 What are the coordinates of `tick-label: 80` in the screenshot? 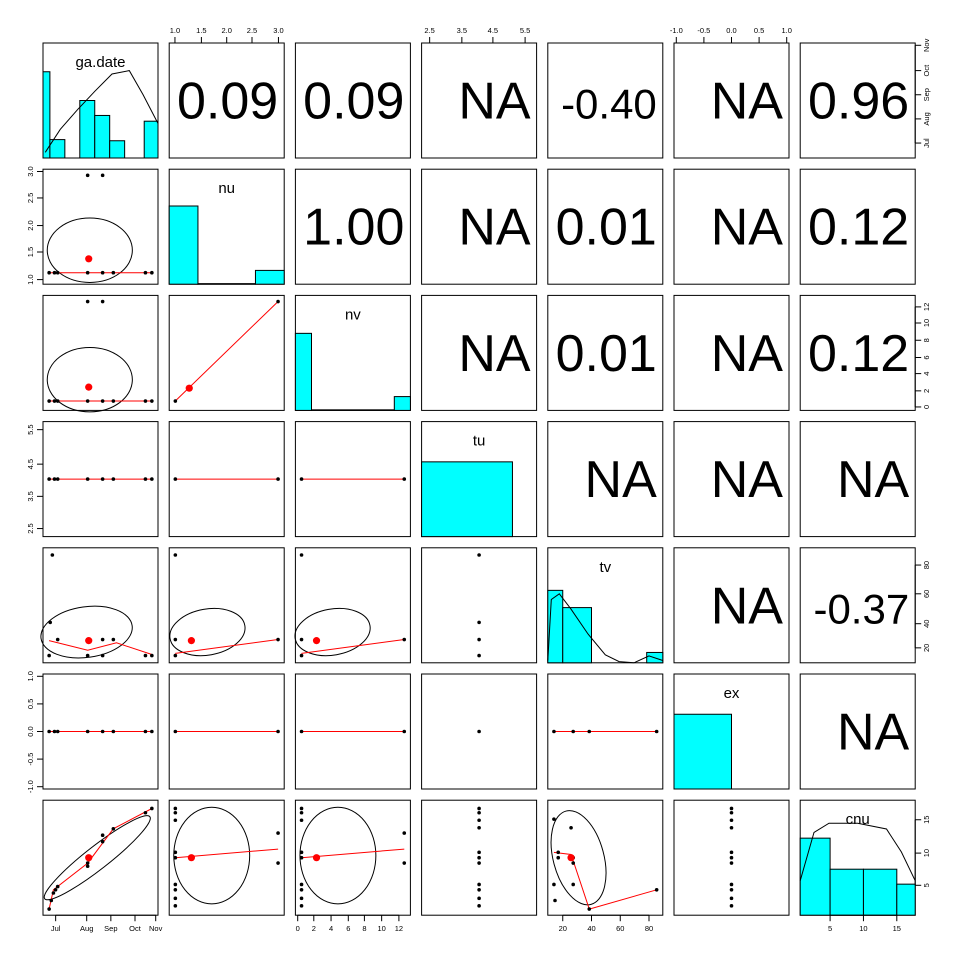 It's located at (649, 928).